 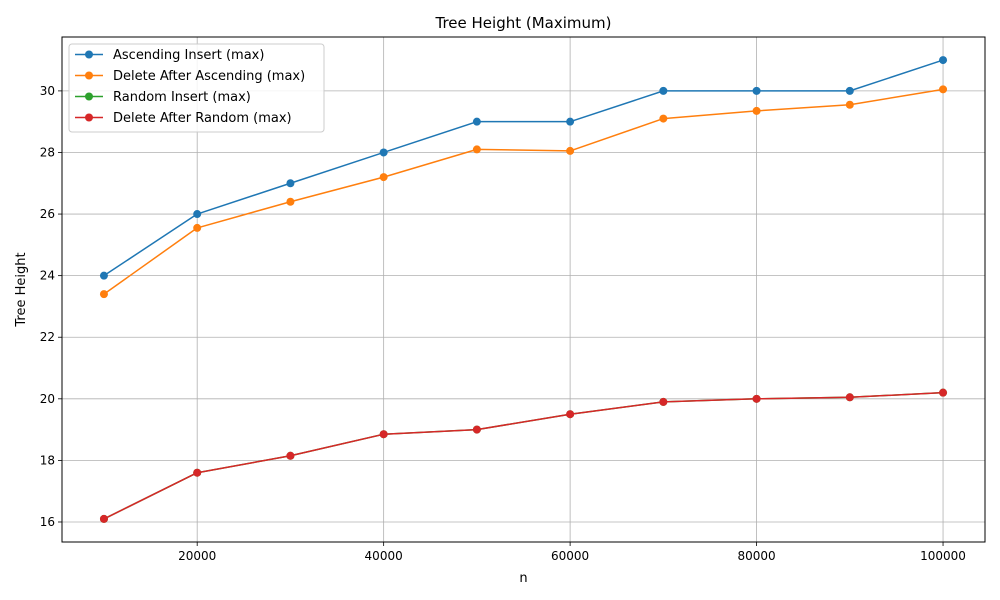 I want to click on y-tick-label: 18, so click(x=47, y=460).